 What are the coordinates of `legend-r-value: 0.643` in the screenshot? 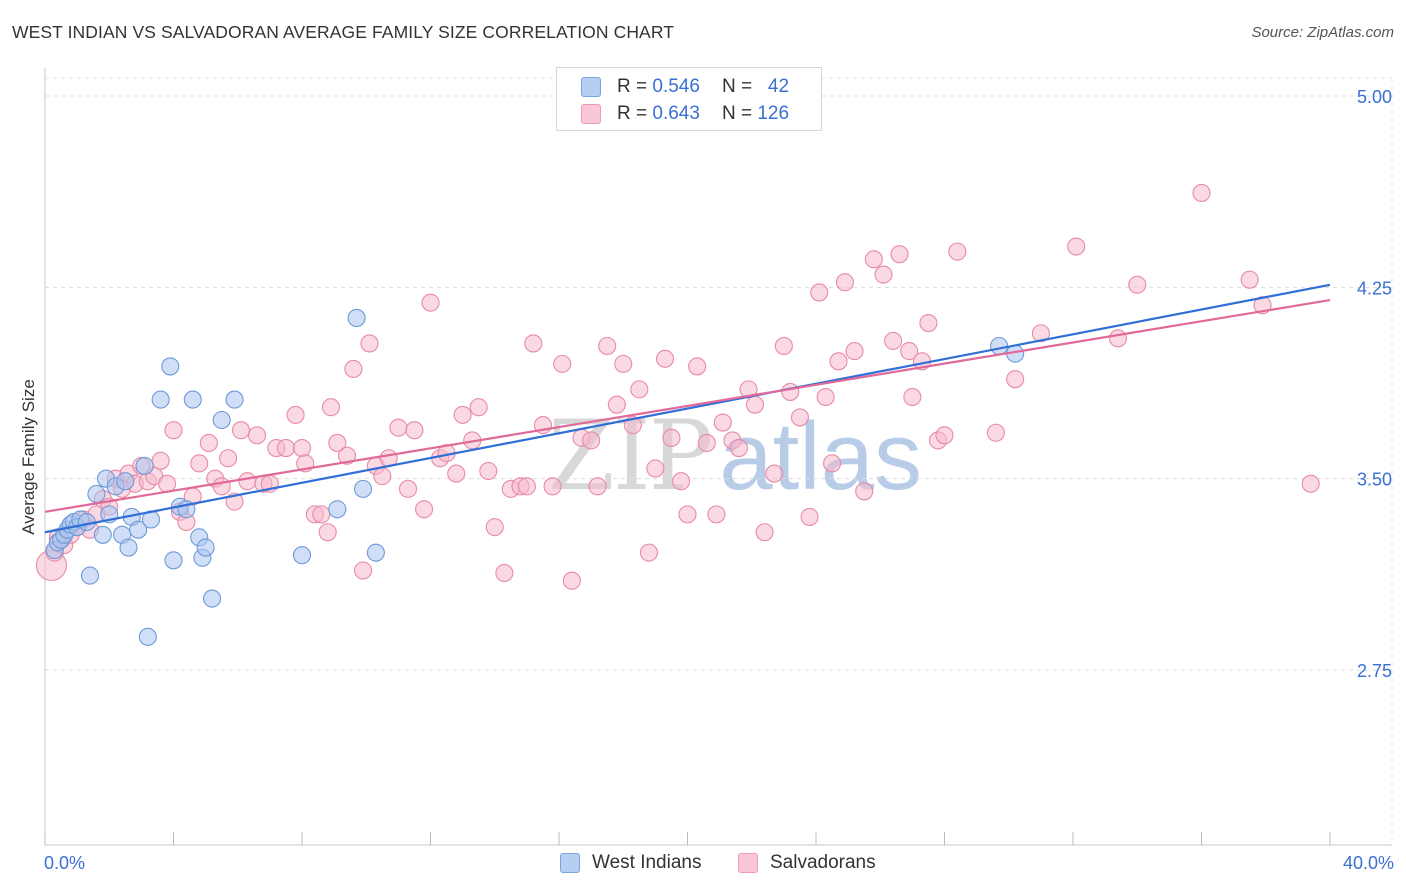 It's located at (676, 113).